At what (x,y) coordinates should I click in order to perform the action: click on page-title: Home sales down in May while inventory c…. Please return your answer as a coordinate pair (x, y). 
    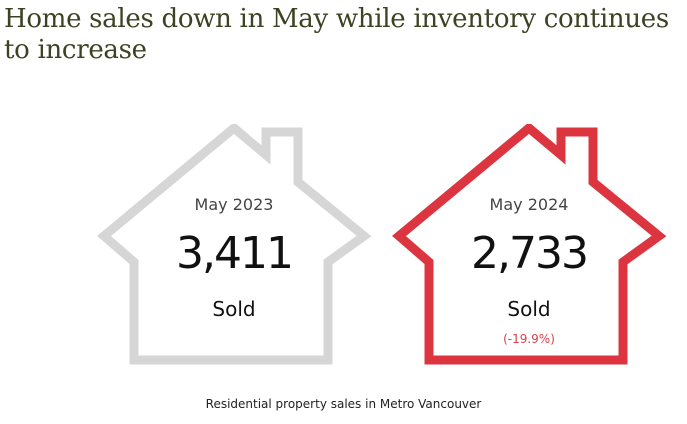
    Looking at the image, I should click on (336, 34).